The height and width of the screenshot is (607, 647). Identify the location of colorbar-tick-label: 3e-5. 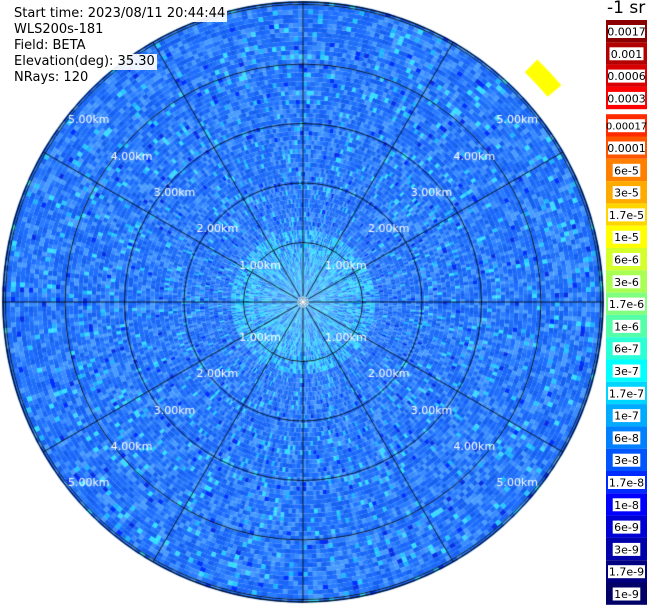
(626, 193).